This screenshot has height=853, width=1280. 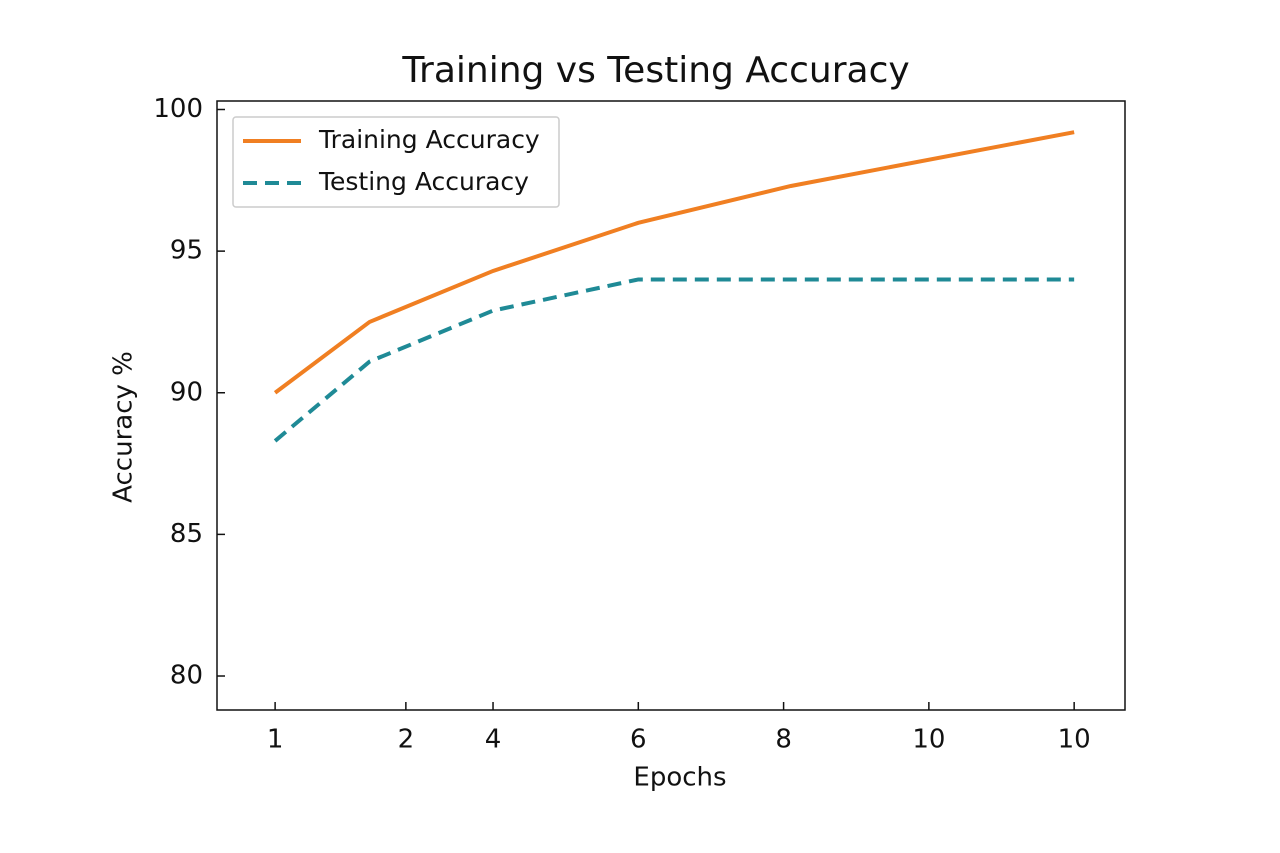 I want to click on y-tick-label: 90, so click(x=186, y=392).